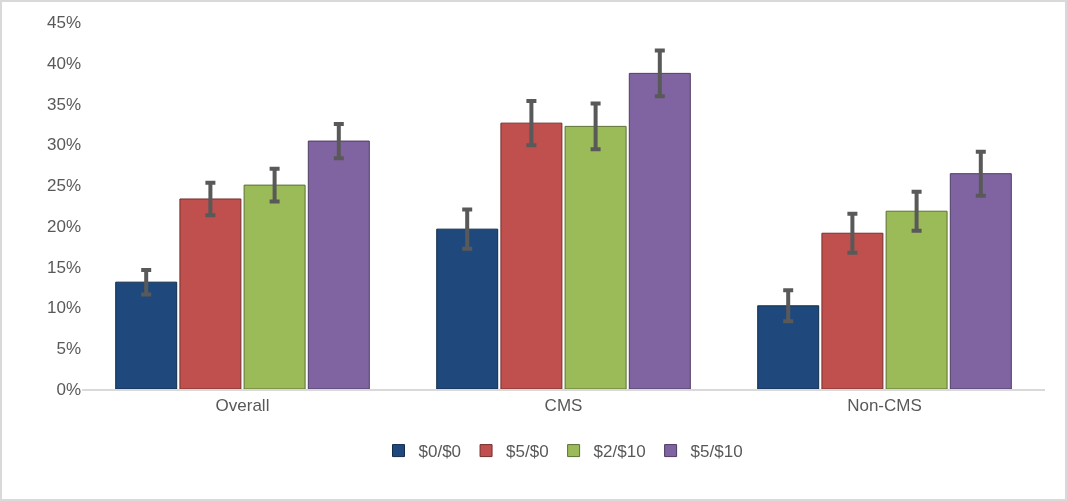  I want to click on legend-label: $2/$10, so click(619, 452).